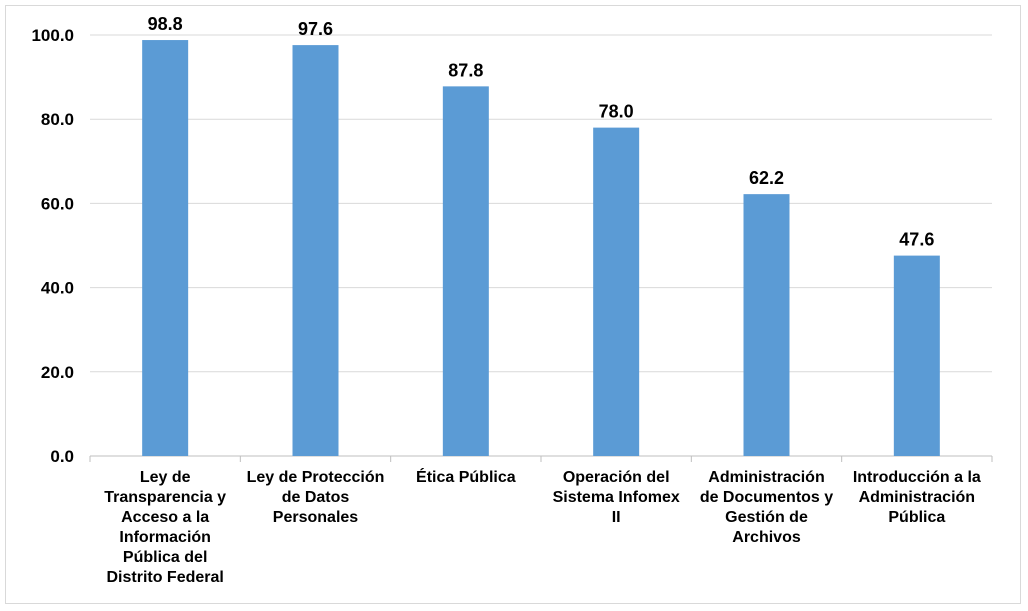 Image resolution: width=1028 pixels, height=611 pixels. Describe the element at coordinates (165, 24) in the screenshot. I see `data-label: 98.8` at that location.